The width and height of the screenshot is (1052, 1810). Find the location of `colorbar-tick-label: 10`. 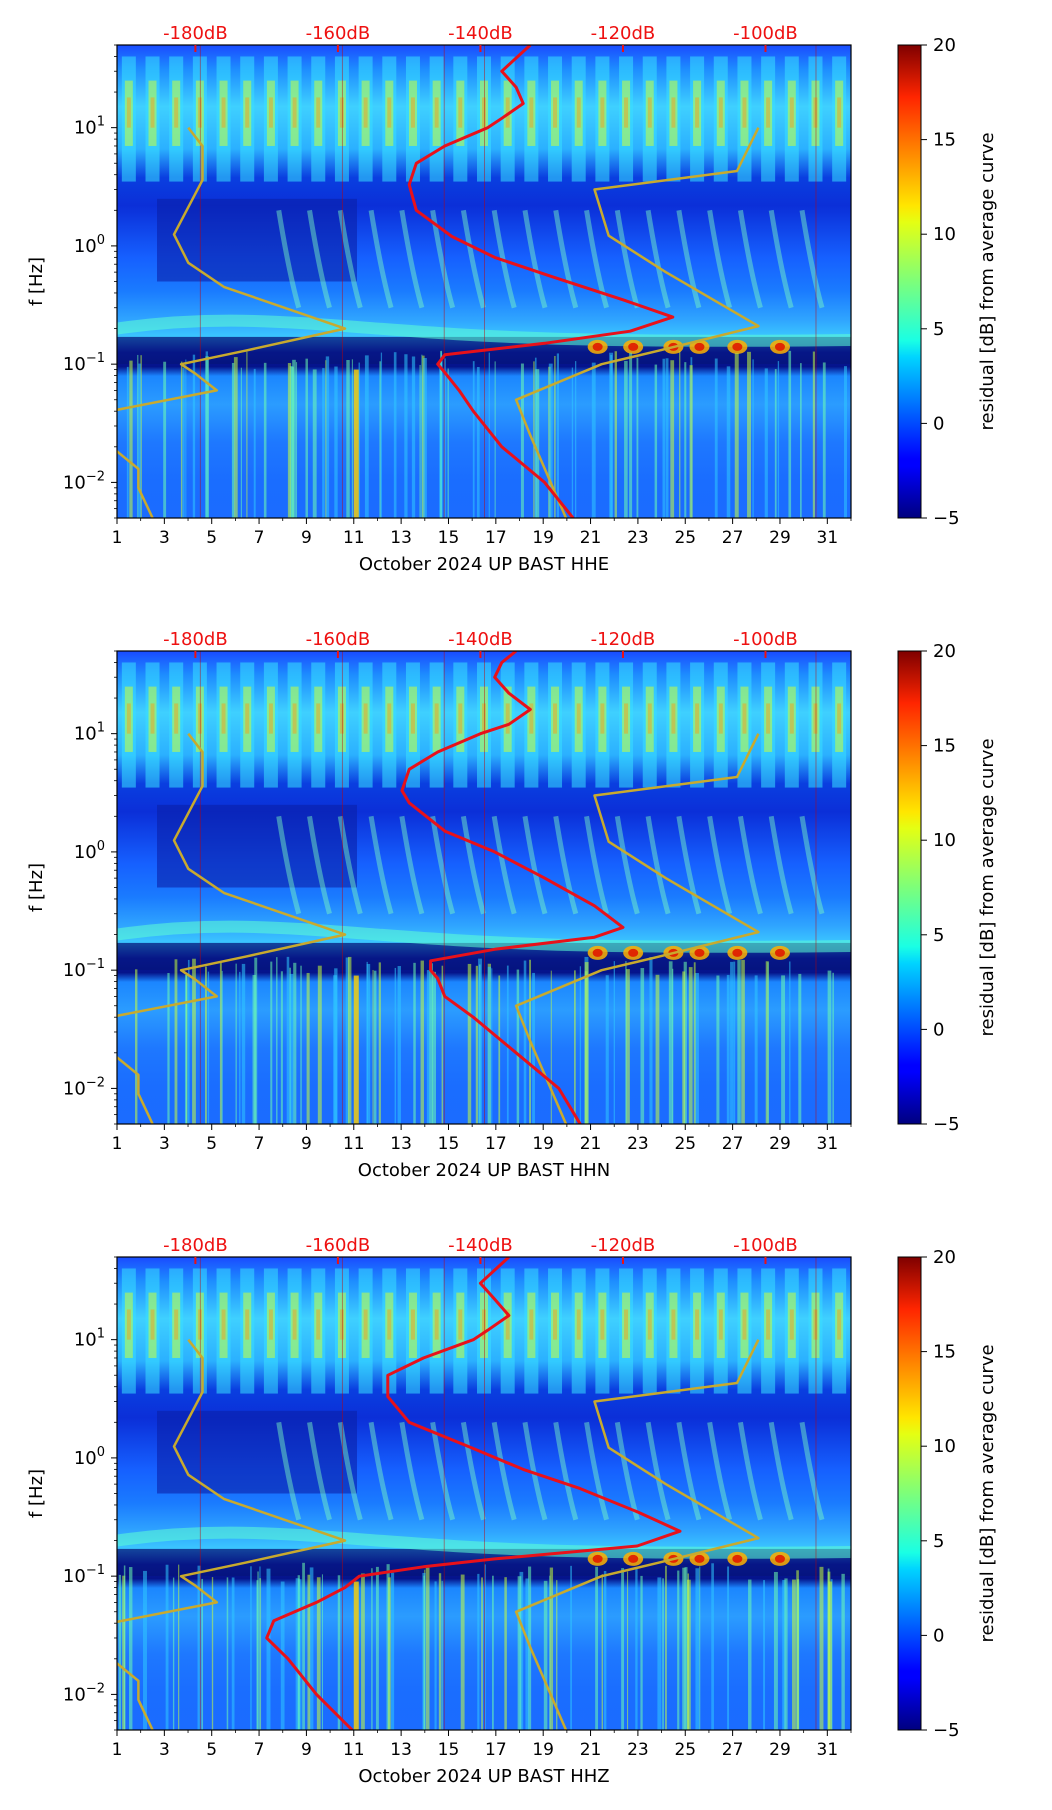

colorbar-tick-label: 10 is located at coordinates (944, 840).